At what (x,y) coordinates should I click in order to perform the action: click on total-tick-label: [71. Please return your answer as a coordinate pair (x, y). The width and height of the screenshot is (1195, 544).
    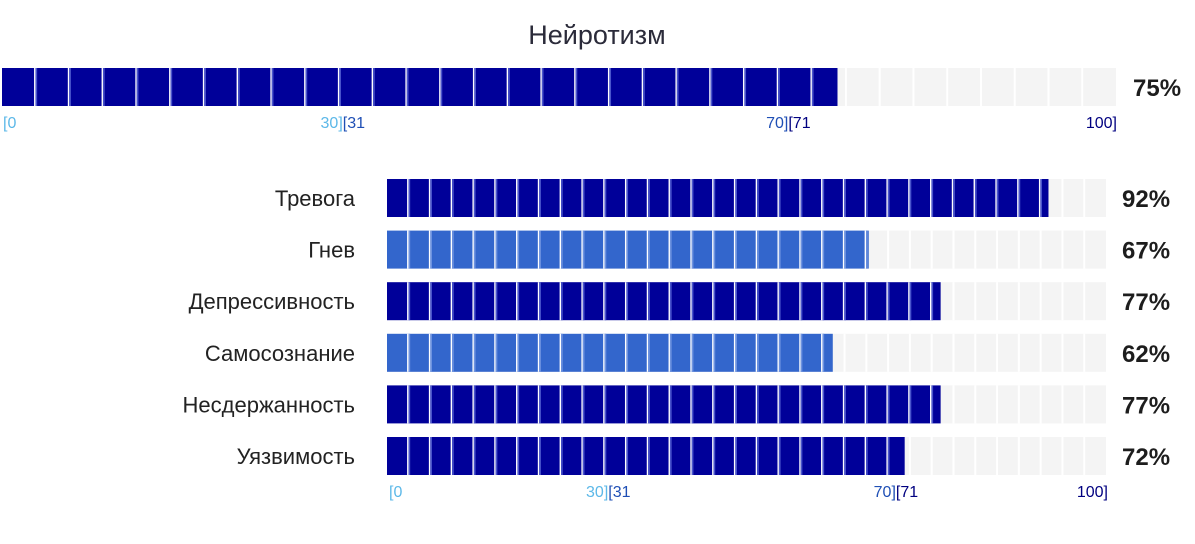
    Looking at the image, I should click on (799, 123).